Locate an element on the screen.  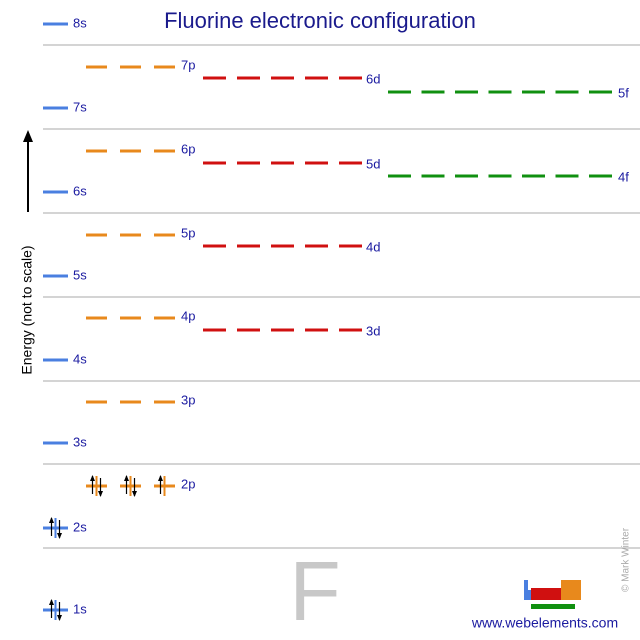
periodic-table-icon is located at coordinates (552, 594).